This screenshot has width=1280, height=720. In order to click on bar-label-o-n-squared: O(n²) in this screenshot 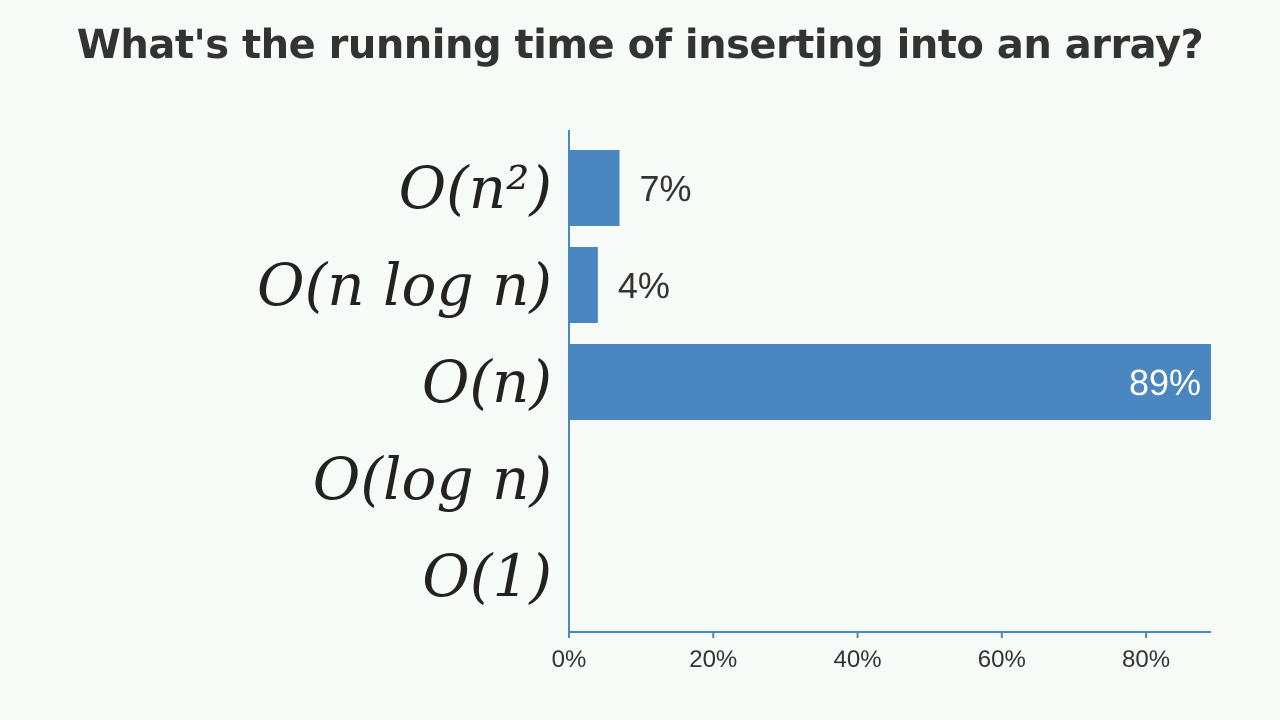, I will do `click(475, 188)`.